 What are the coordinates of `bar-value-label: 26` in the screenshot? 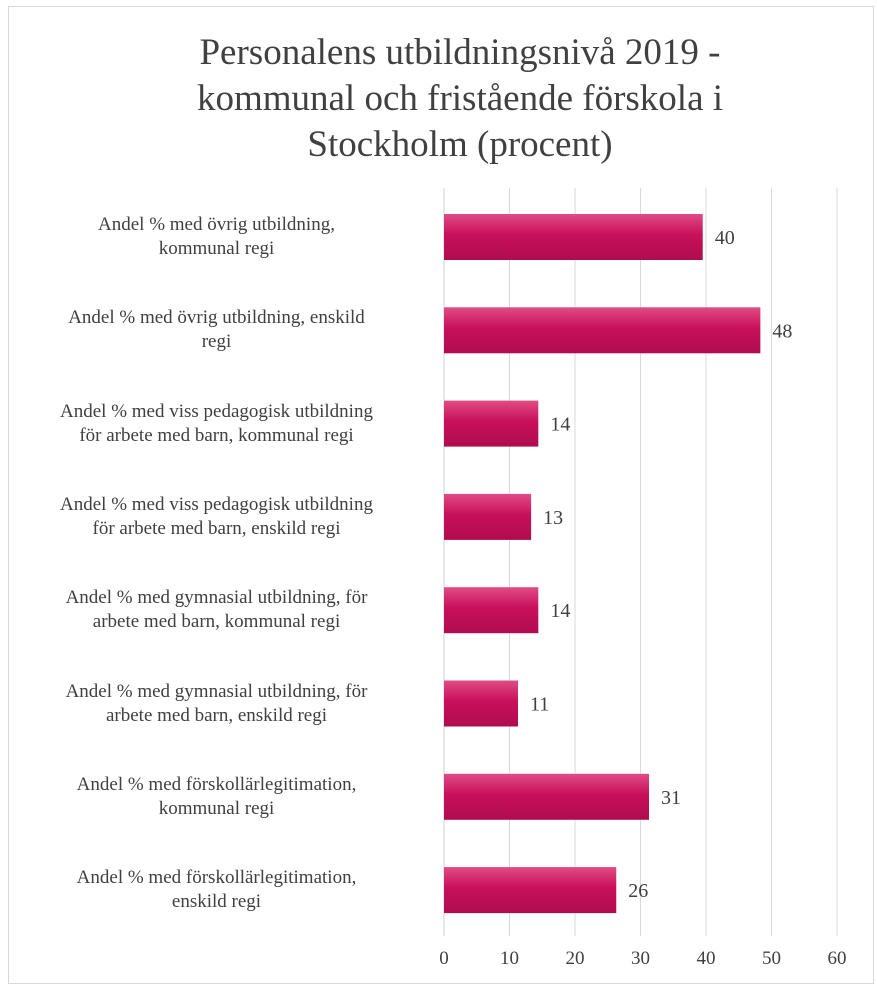 It's located at (638, 891).